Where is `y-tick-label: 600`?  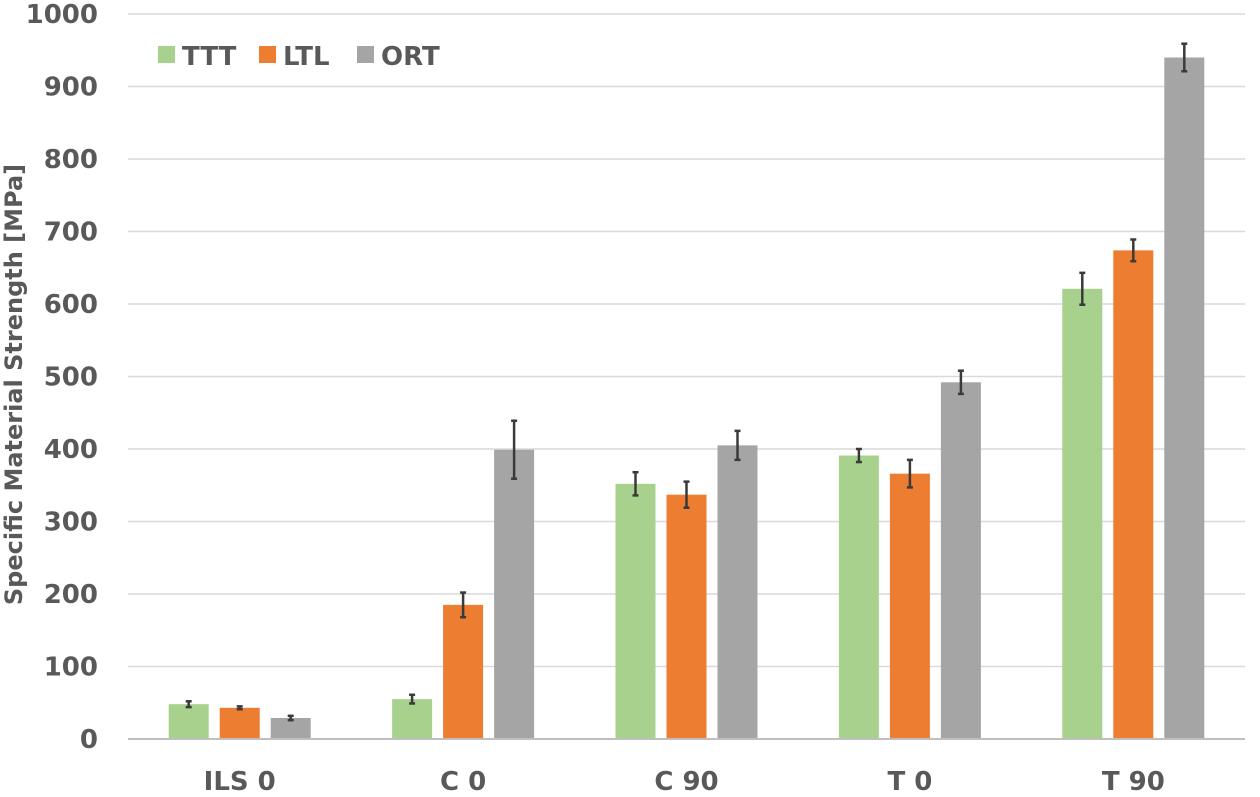
y-tick-label: 600 is located at coordinates (71, 305).